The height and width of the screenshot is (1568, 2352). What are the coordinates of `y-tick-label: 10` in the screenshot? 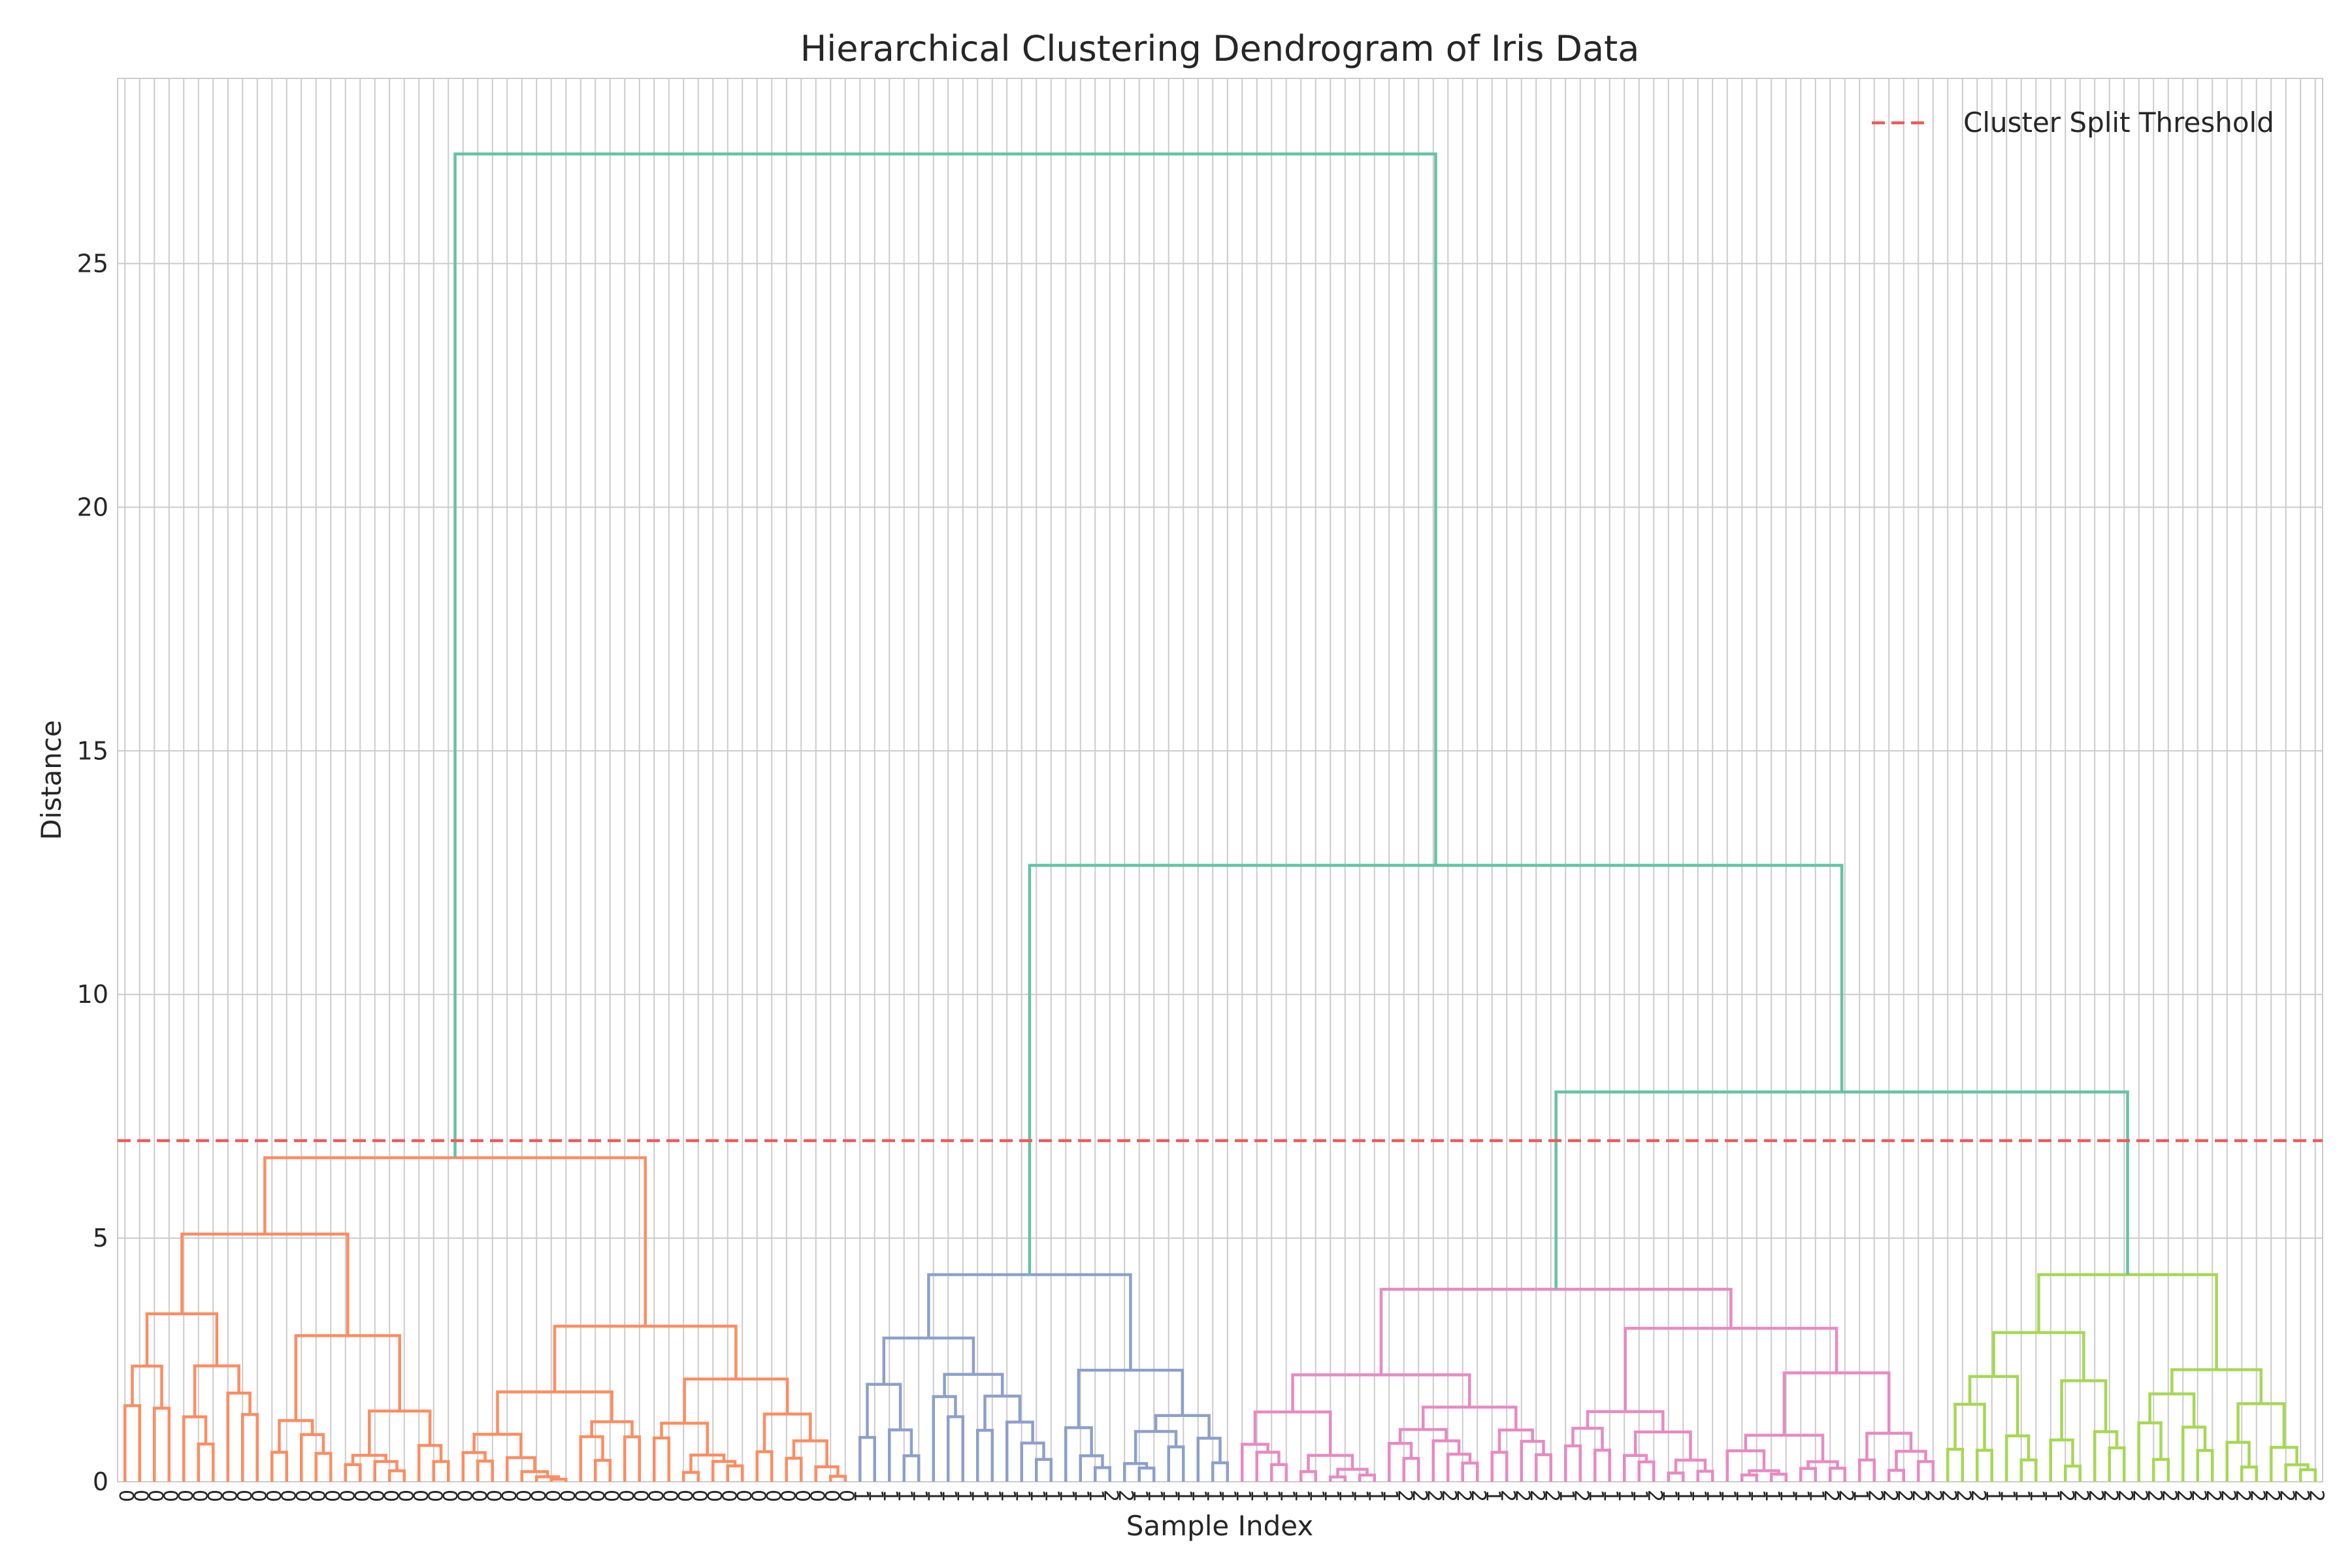 It's located at (92, 994).